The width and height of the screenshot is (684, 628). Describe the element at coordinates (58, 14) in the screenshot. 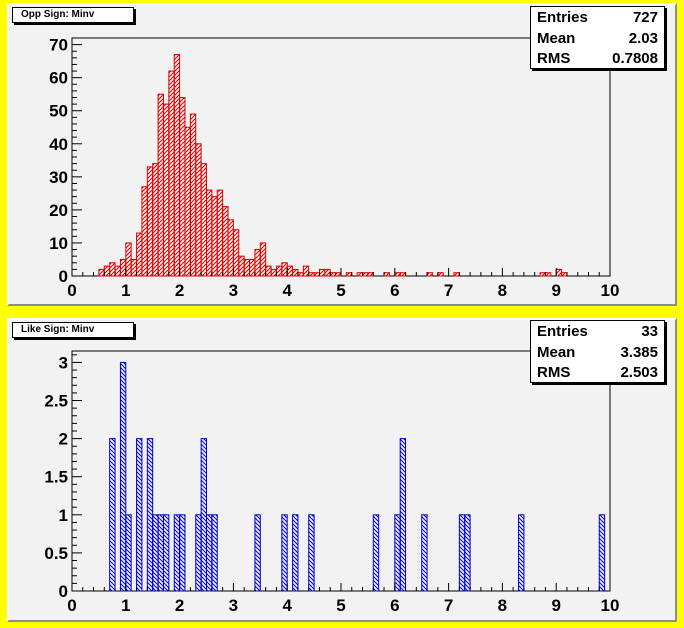

I see `opp-sign-title: Opp Sign: Minv` at that location.